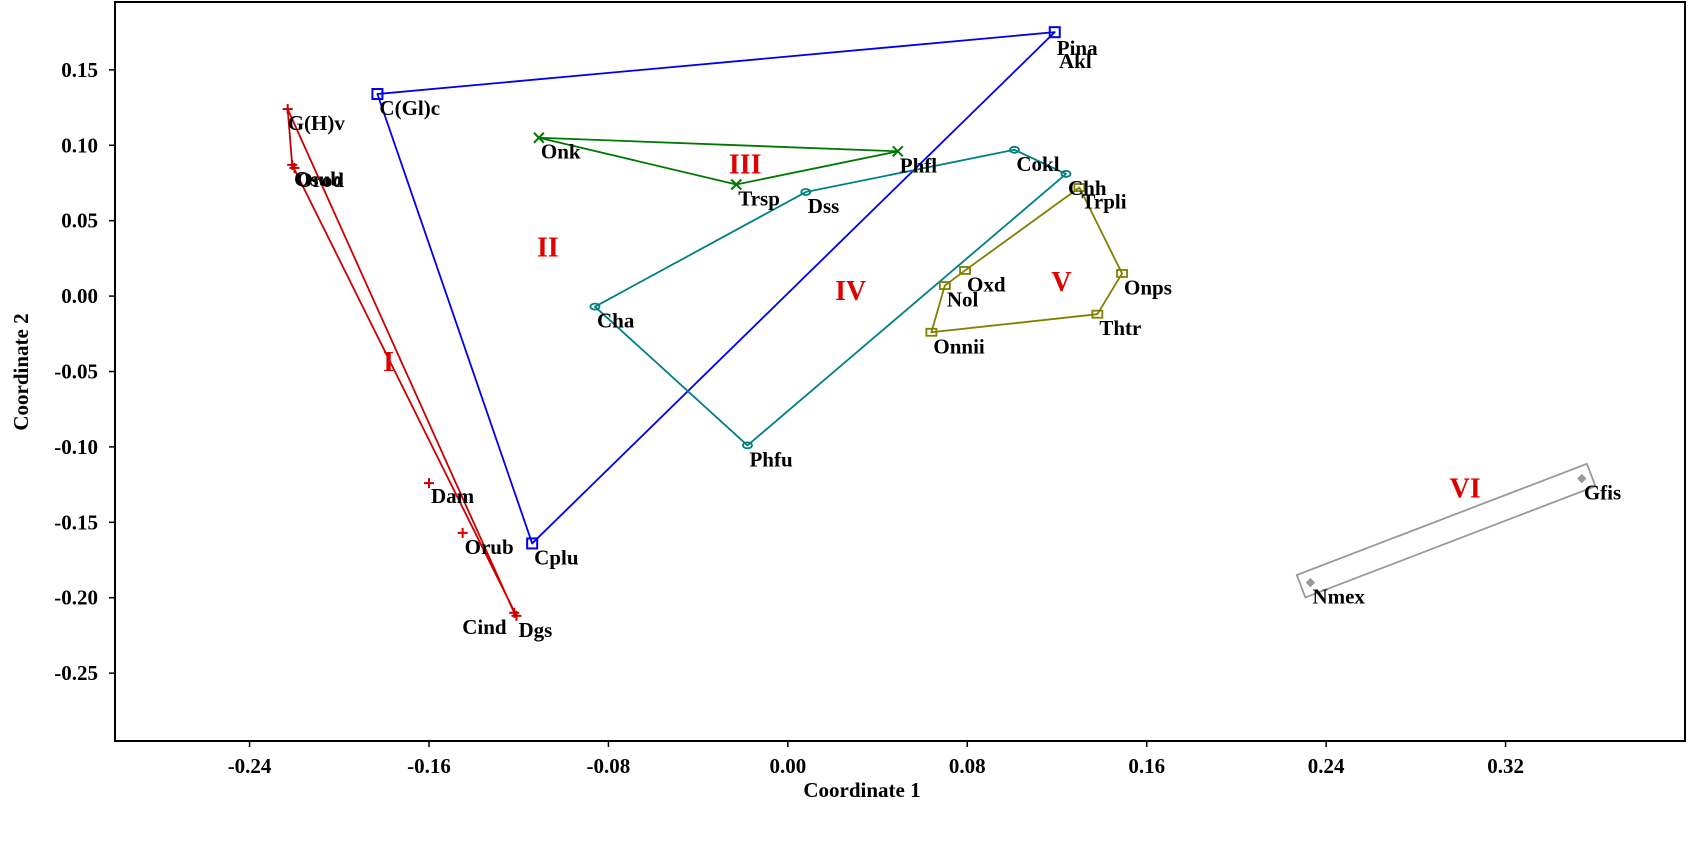 This screenshot has height=865, width=1688. I want to click on group-IV-label: IV, so click(850, 291).